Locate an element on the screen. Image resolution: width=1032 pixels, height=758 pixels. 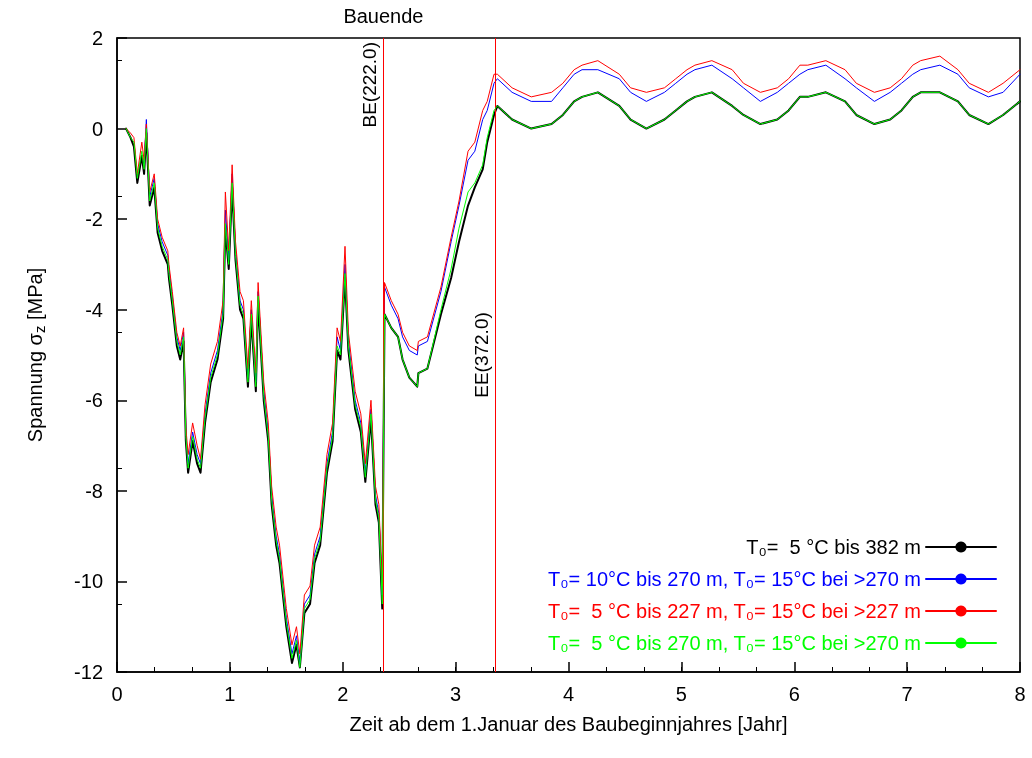
legend-label: T₀= 5 °C bis 382 m is located at coordinates (833, 547).